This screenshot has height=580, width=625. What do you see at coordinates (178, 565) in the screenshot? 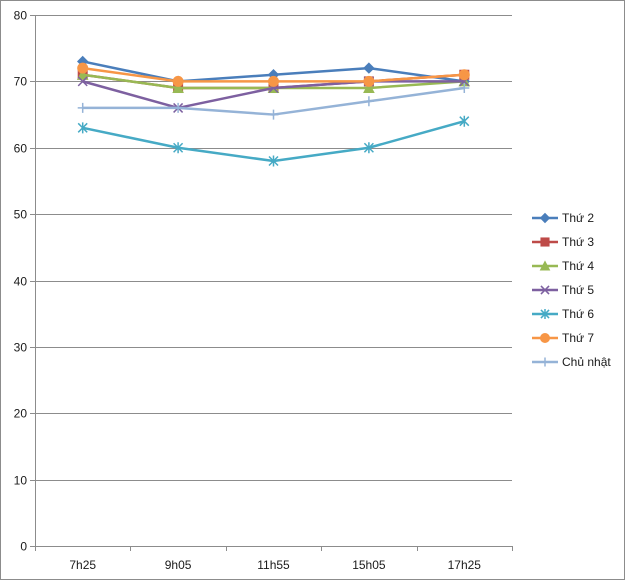
I see `x-tick-label: 9h05` at bounding box center [178, 565].